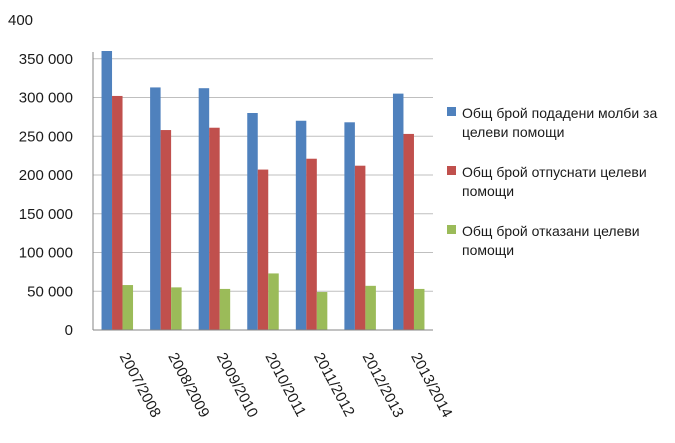 Image resolution: width=675 pixels, height=443 pixels. Describe the element at coordinates (559, 113) in the screenshot. I see `legend-label-line: Общ брой подадени молби за` at that location.